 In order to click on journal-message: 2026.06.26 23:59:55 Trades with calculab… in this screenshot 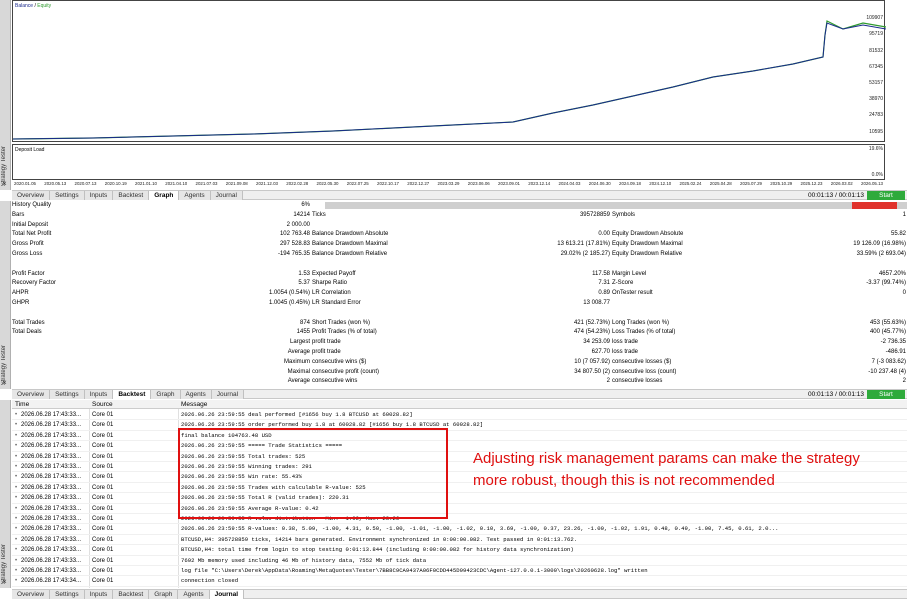, I will do `click(273, 487)`.